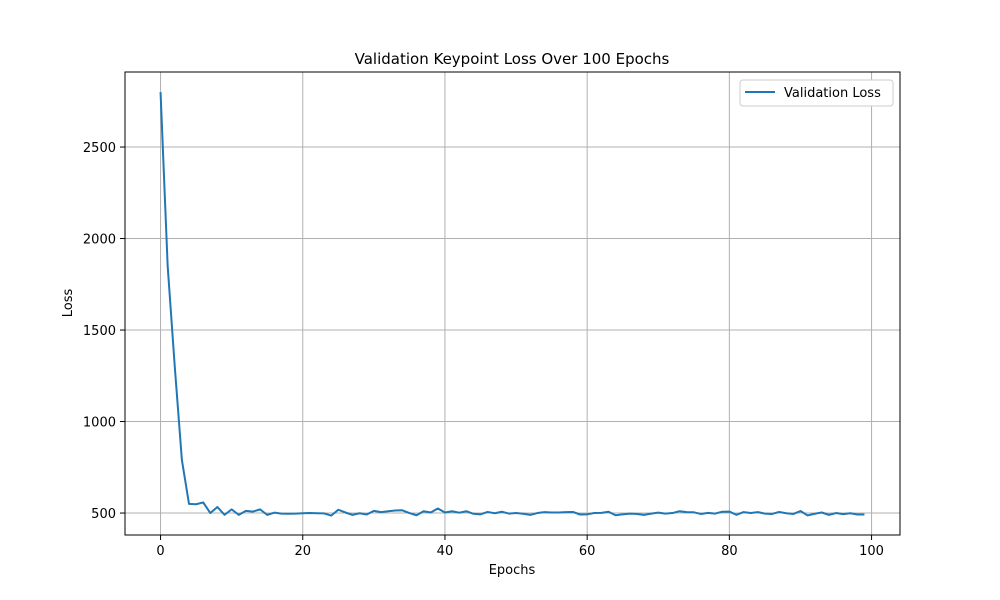 This screenshot has width=1000, height=600. What do you see at coordinates (729, 551) in the screenshot?
I see `x-tick-label: 80` at bounding box center [729, 551].